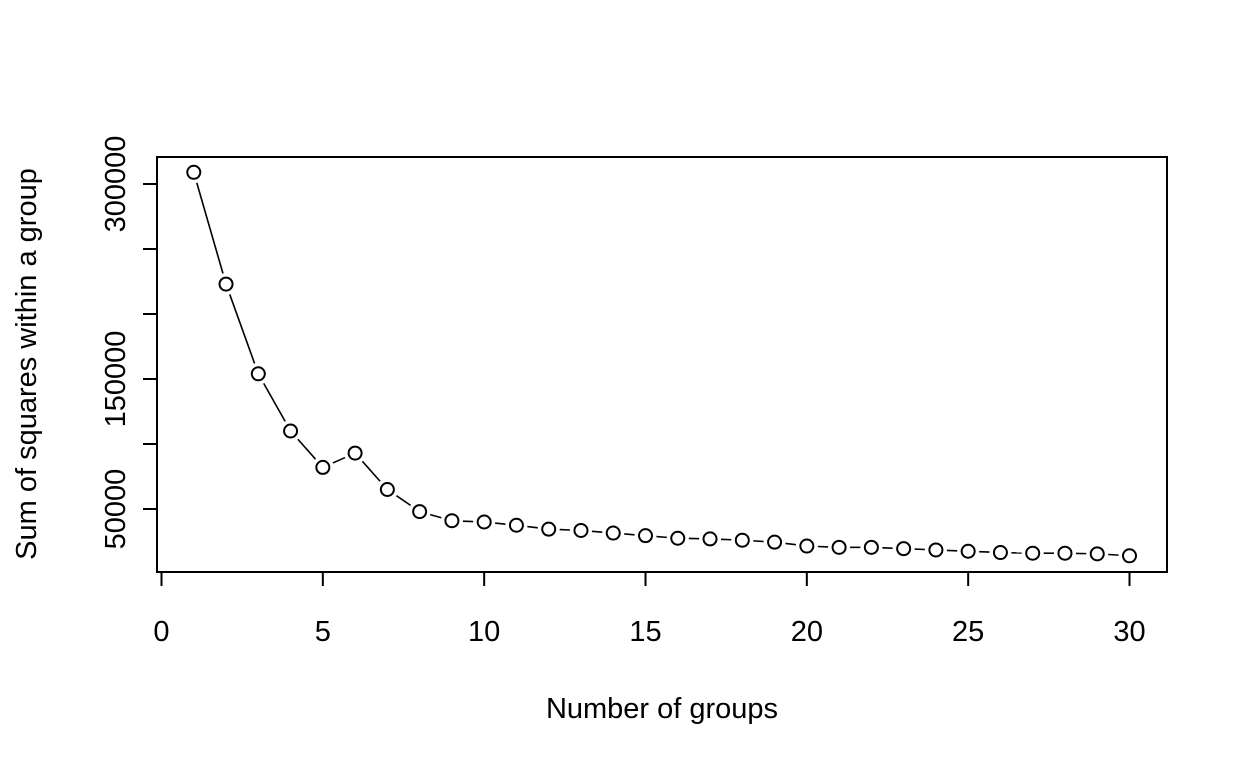 This screenshot has height=768, width=1248. Describe the element at coordinates (968, 632) in the screenshot. I see `x-tick-label: 25` at that location.